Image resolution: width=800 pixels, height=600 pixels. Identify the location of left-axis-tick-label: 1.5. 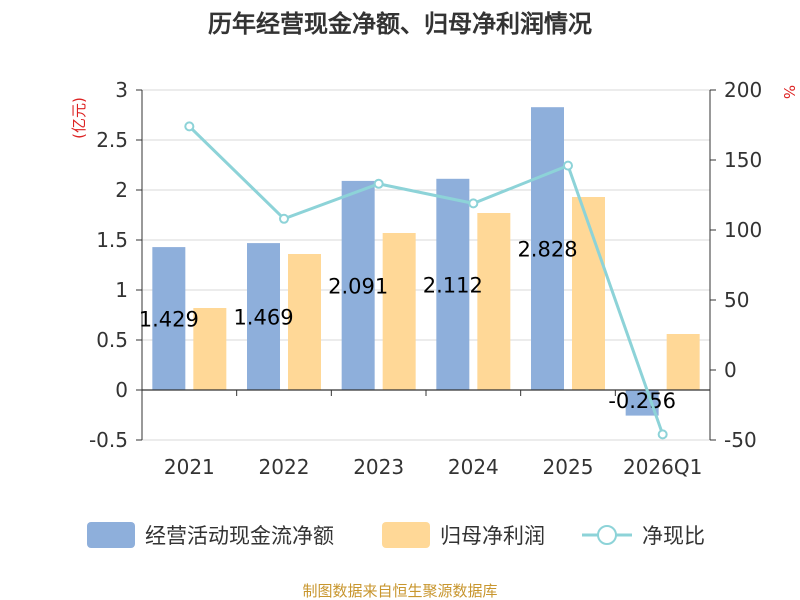
(112, 240).